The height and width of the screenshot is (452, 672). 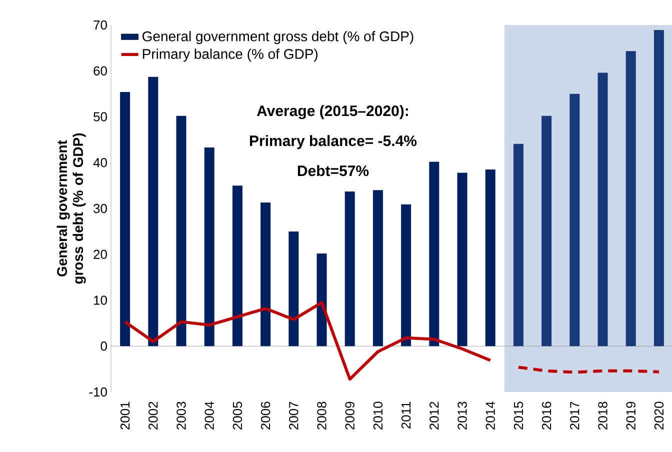 I want to click on x-tick-label: 2009, so click(x=349, y=416).